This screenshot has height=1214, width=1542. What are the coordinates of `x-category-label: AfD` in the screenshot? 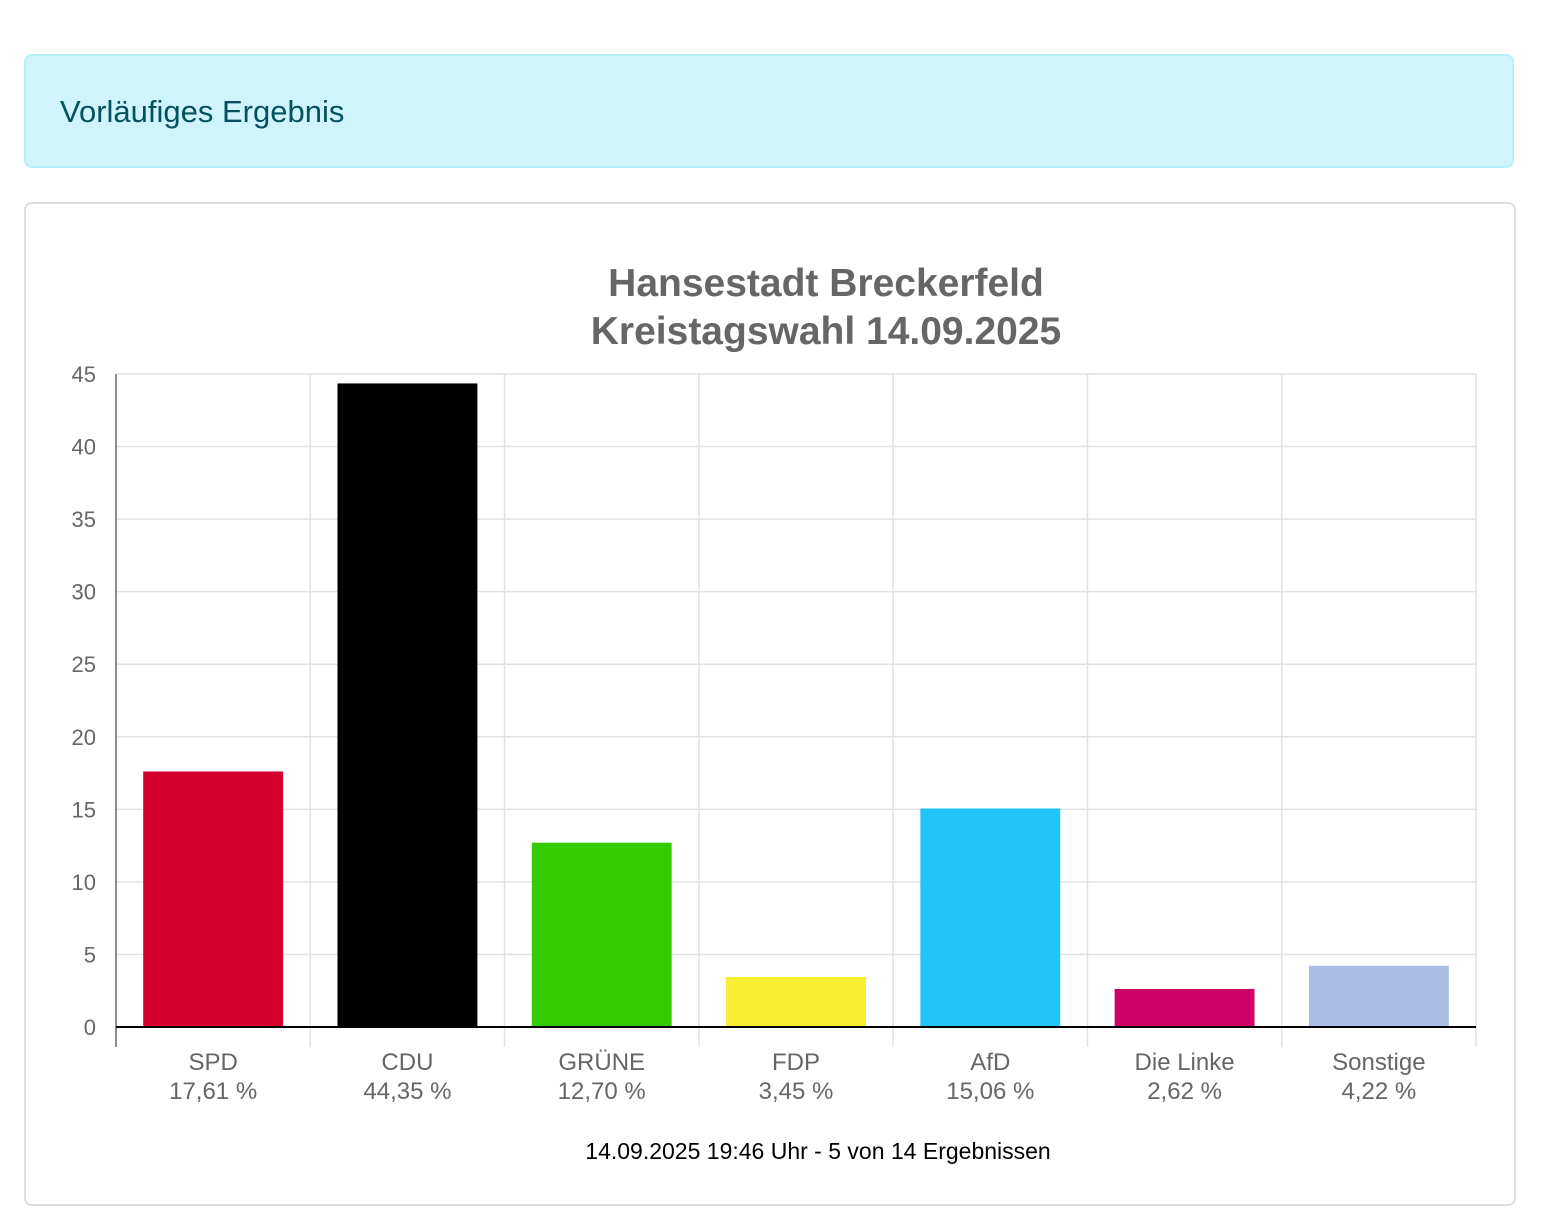 It's located at (990, 1062).